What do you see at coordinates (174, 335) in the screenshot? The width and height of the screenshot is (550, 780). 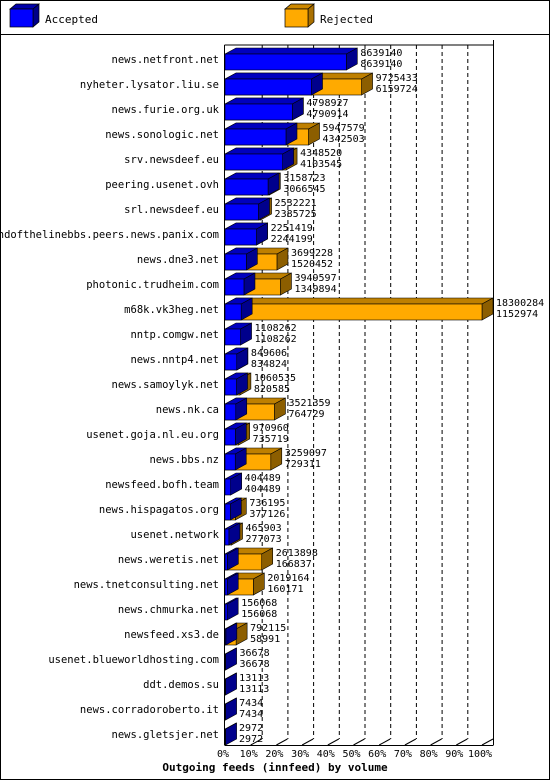 I see `category-label: nntp.comgw.net` at bounding box center [174, 335].